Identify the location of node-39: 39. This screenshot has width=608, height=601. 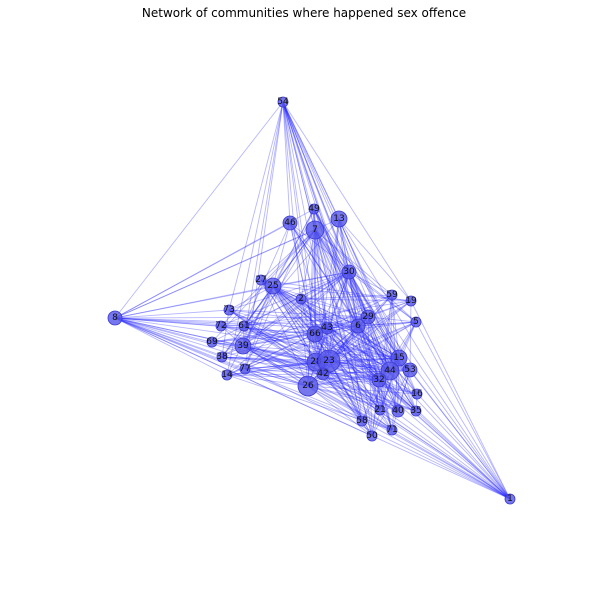
(243, 346).